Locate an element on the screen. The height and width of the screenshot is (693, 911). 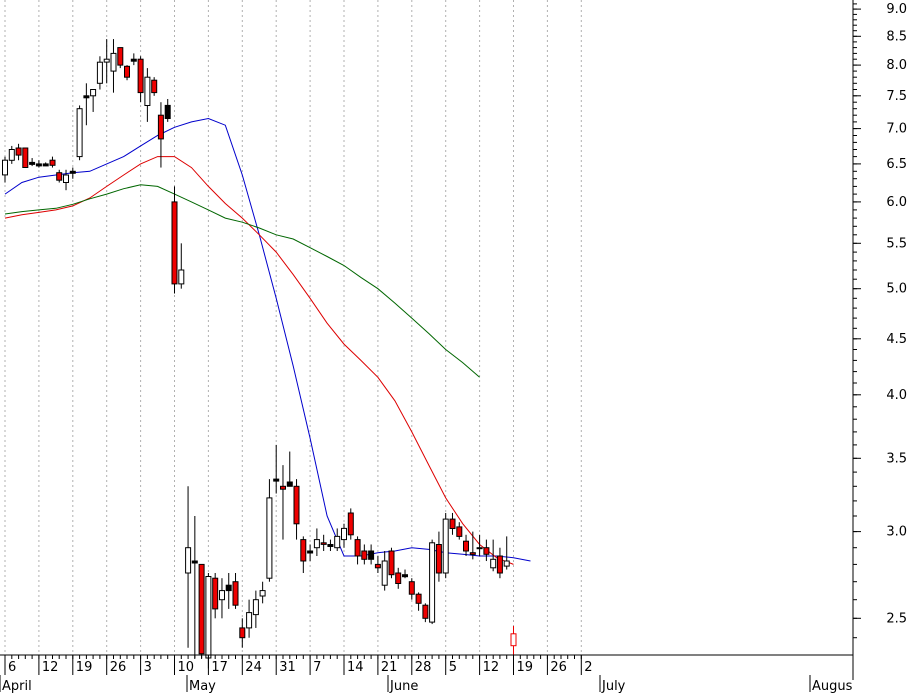
y-tick-label: 6.5 is located at coordinates (896, 164).